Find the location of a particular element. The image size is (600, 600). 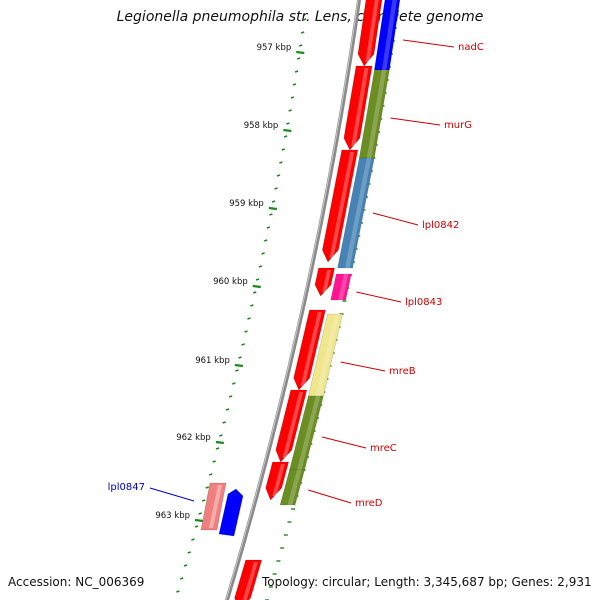

ruler-tick-label: 958 kbp is located at coordinates (261, 126).